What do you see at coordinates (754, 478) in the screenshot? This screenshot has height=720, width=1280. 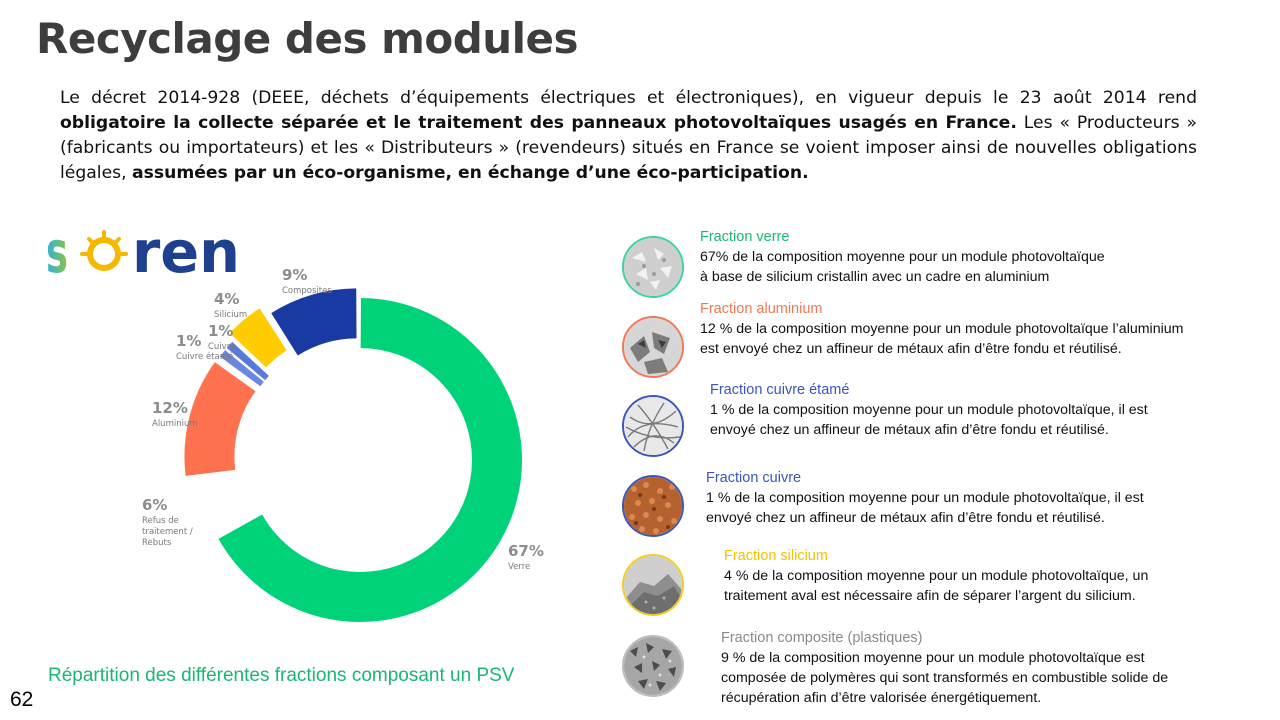 I see `fraction-title: Fraction cuivre` at bounding box center [754, 478].